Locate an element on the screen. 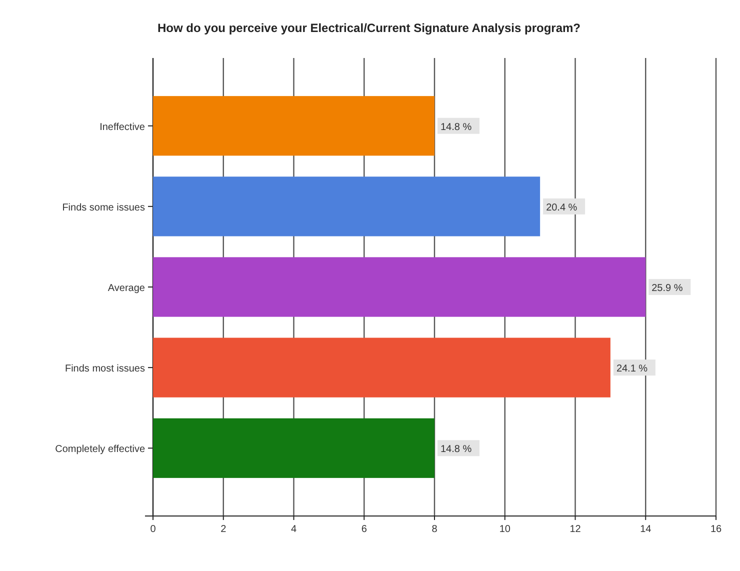 This screenshot has height=571, width=740. annotation: 25.9 % is located at coordinates (667, 288).